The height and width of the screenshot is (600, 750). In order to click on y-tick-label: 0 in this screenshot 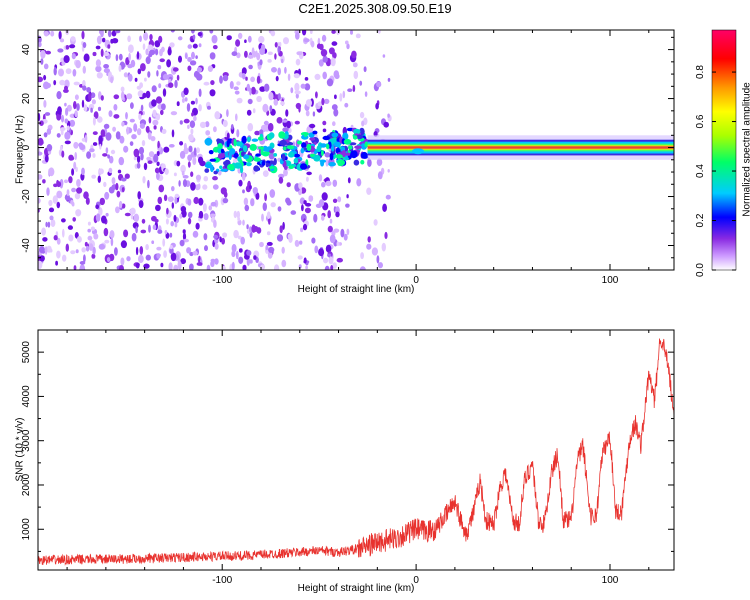, I will do `click(26, 147)`.